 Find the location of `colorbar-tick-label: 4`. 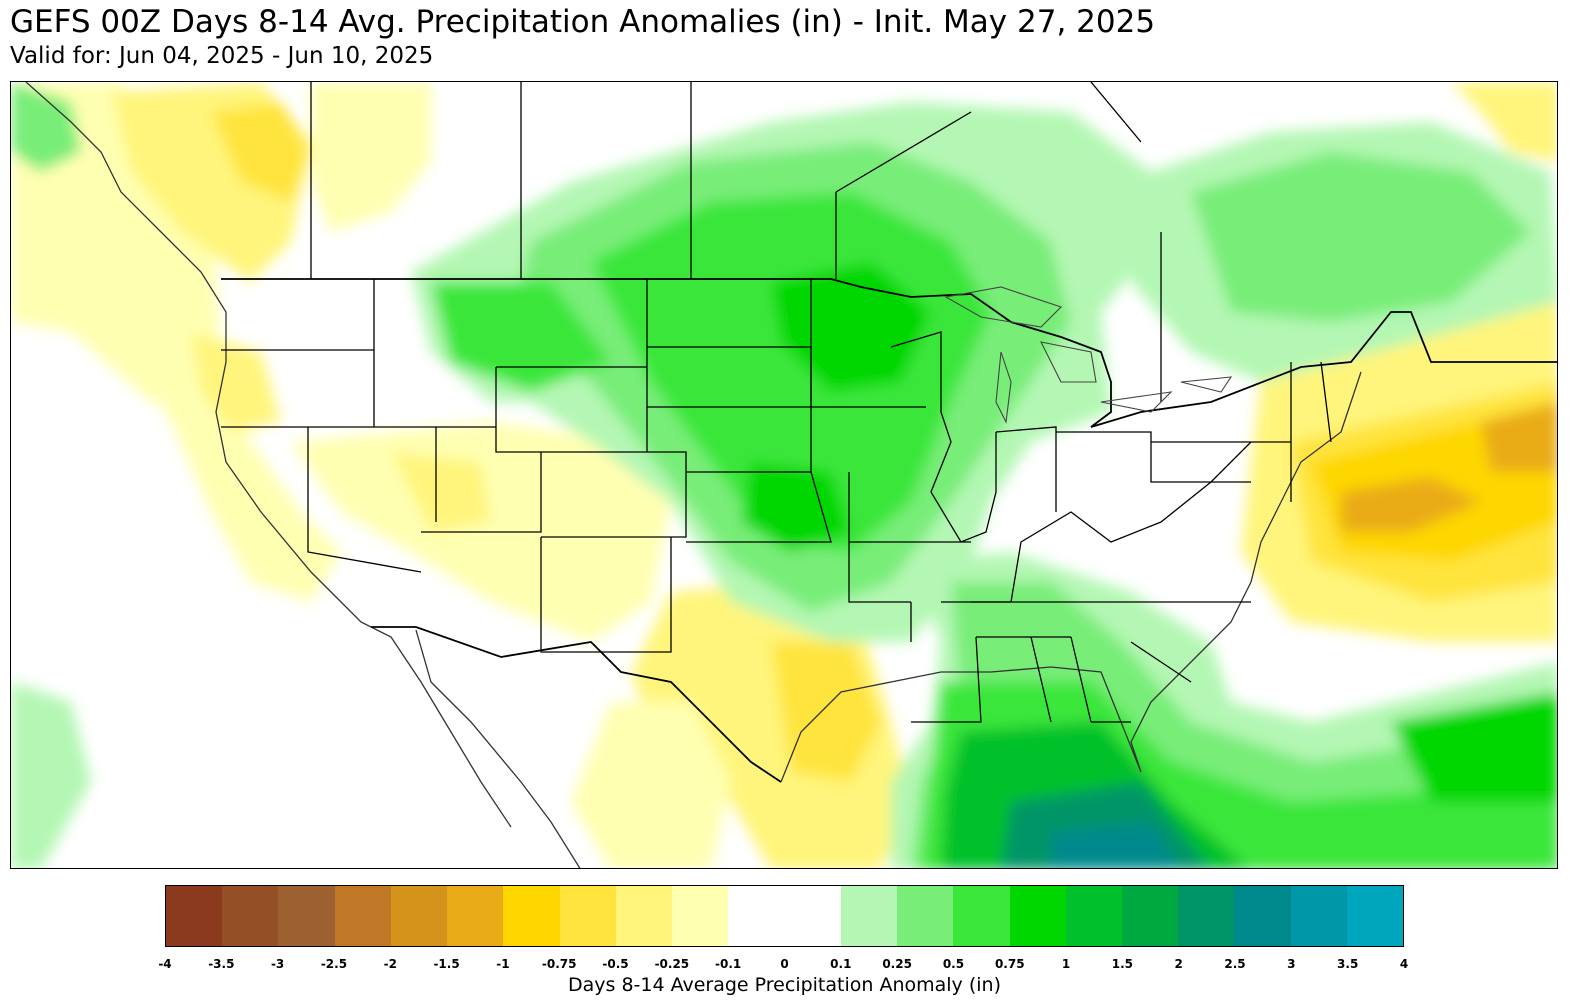

colorbar-tick-label: 4 is located at coordinates (1404, 964).